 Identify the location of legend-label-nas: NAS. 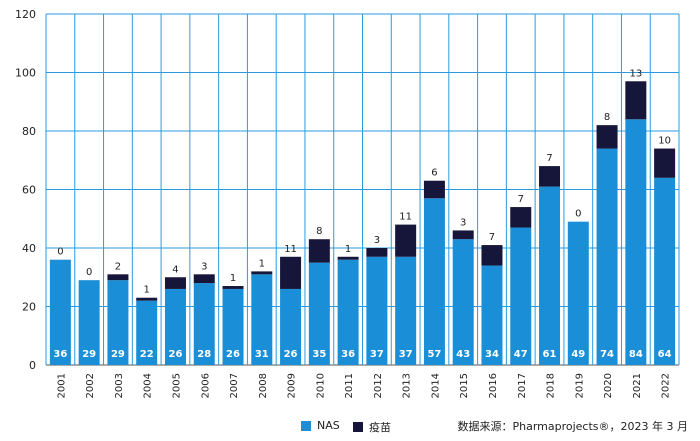
(328, 425).